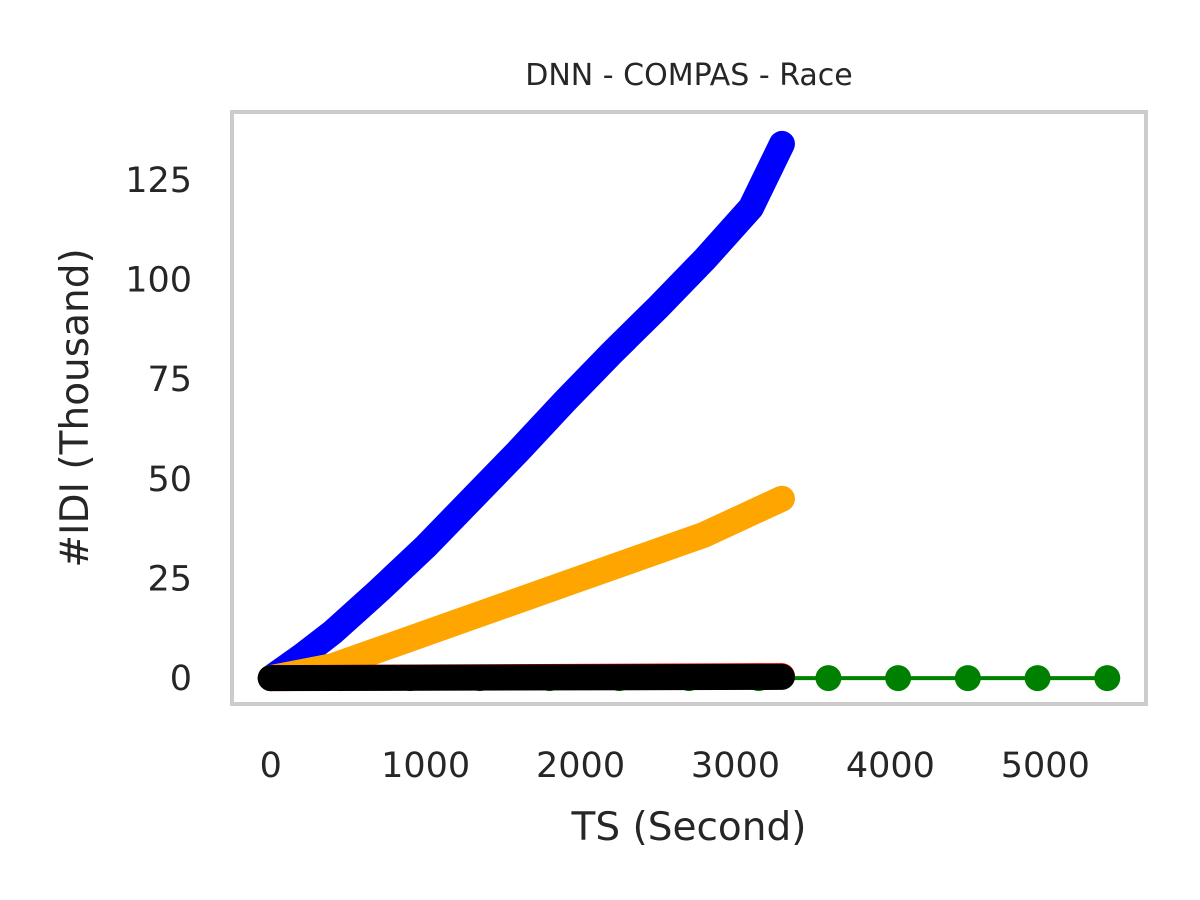 This screenshot has height=900, width=1200. I want to click on y-tick-label-2: 50, so click(169, 480).